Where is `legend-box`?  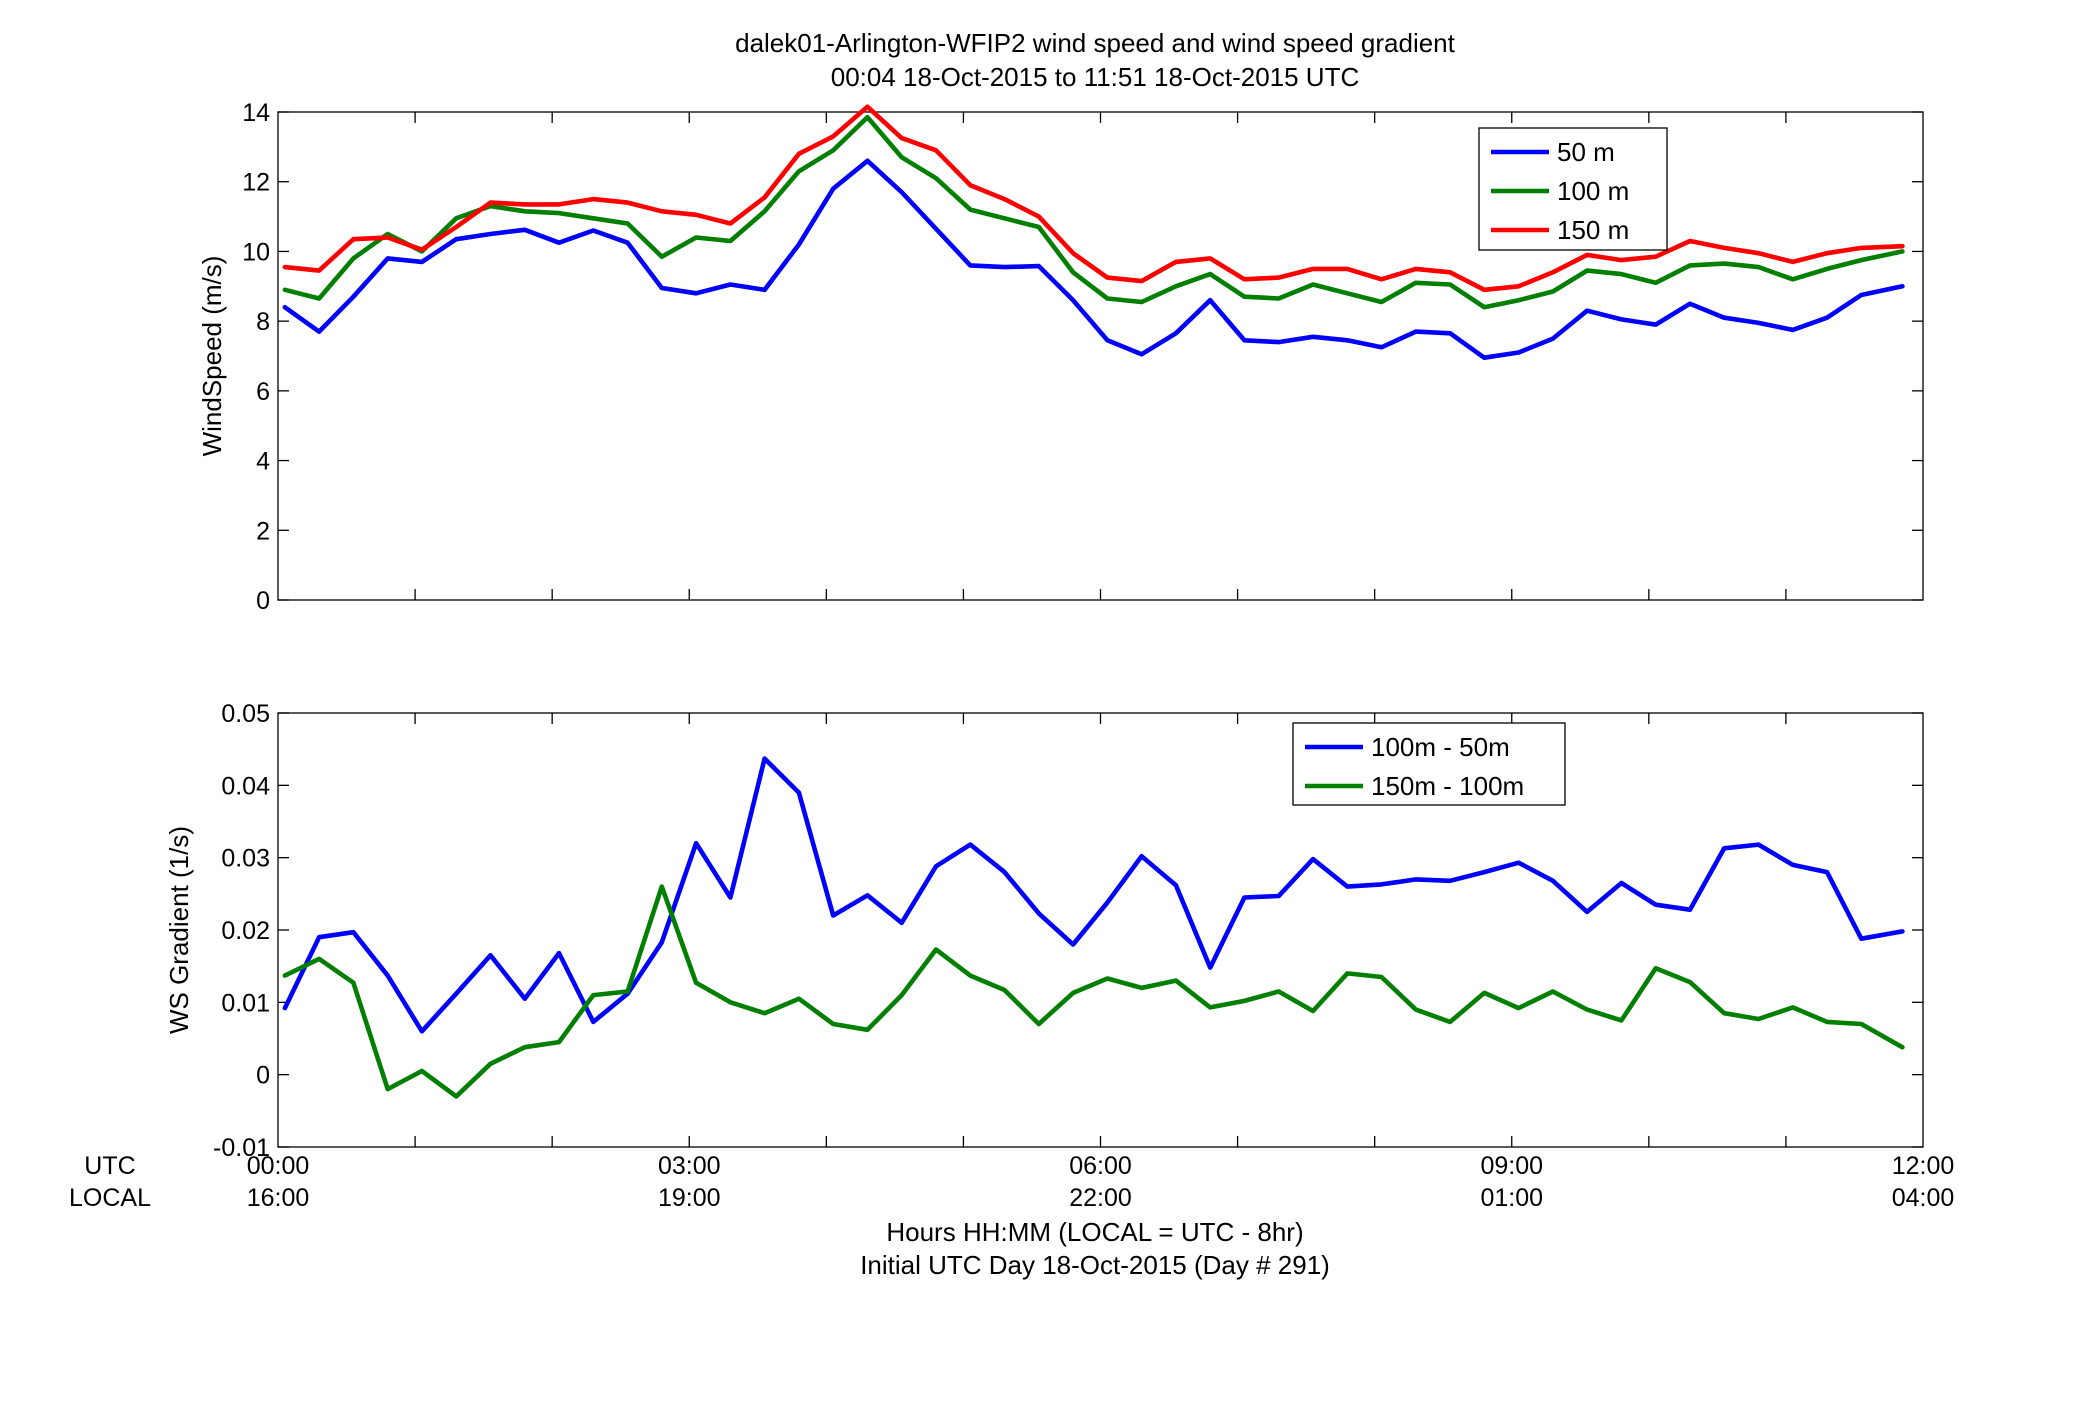
legend-box is located at coordinates (1429, 764).